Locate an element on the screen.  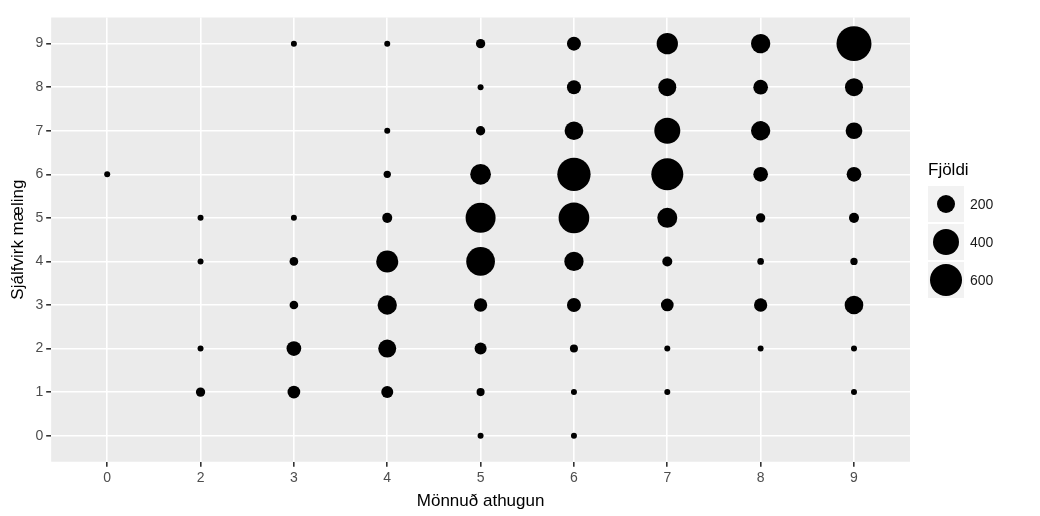
x-tick-label: 7 is located at coordinates (667, 477).